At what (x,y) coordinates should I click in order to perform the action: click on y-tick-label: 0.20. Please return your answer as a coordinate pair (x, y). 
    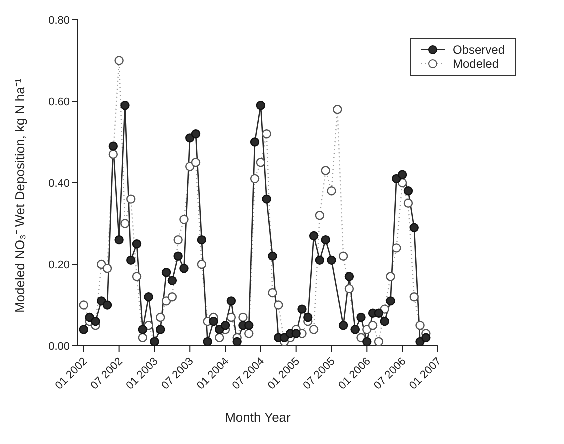
    Looking at the image, I should click on (59, 265).